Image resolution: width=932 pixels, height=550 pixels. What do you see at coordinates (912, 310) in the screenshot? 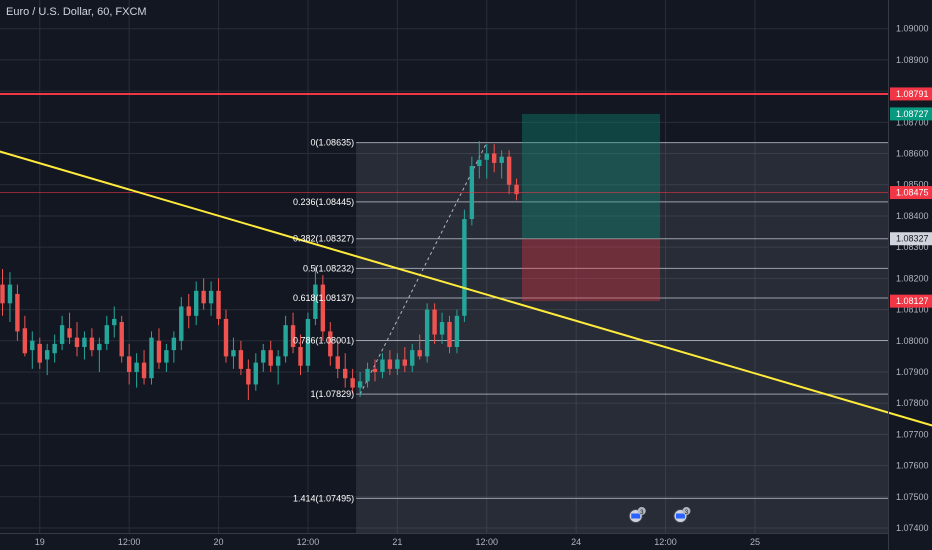
I see `price-tick-label: 1.08100` at bounding box center [912, 310].